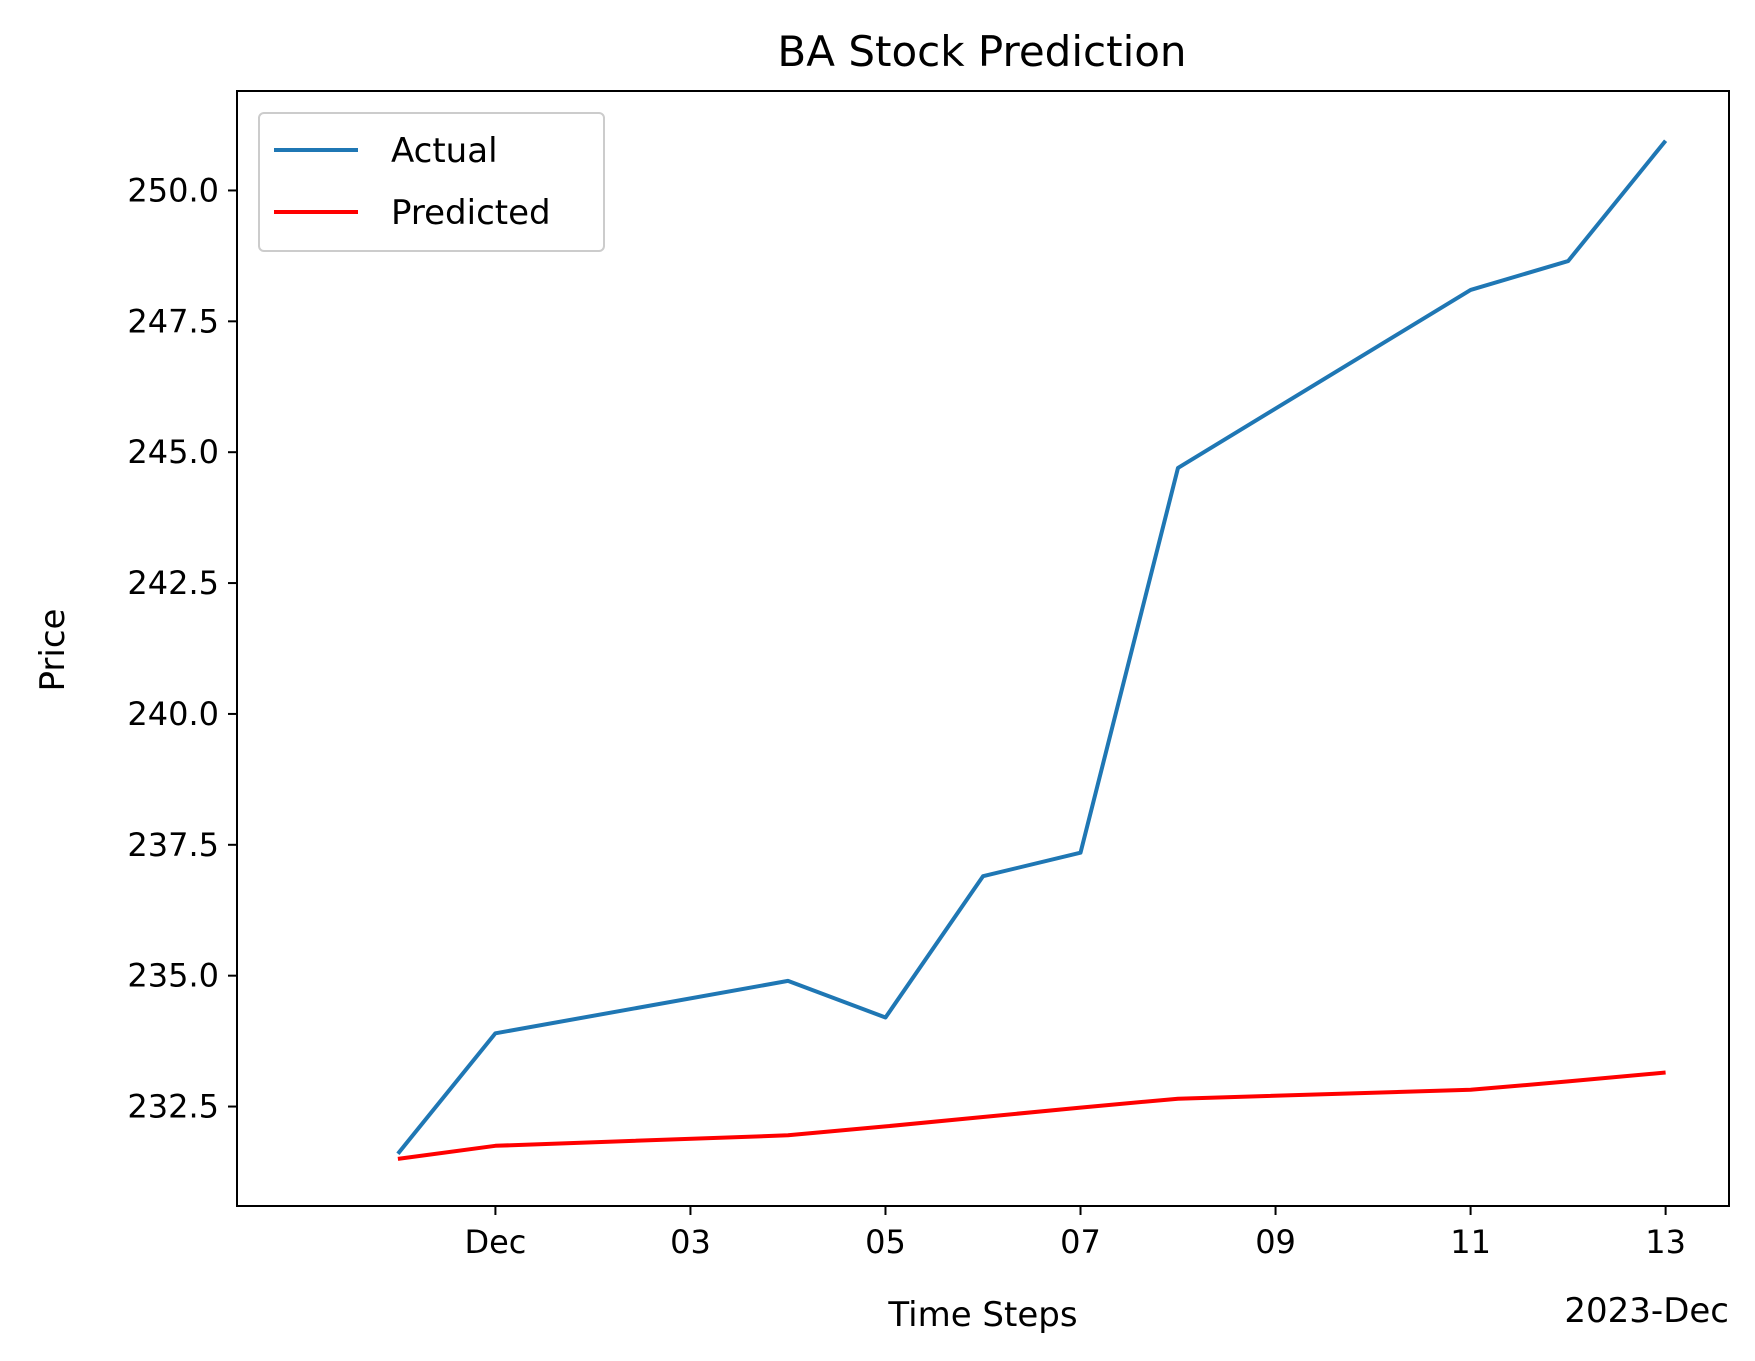 This screenshot has width=1755, height=1361. I want to click on y-axis: 232.5 235.0 237.5 240.0 242.5 245.0 247.5 250.0, so click(182, 648).